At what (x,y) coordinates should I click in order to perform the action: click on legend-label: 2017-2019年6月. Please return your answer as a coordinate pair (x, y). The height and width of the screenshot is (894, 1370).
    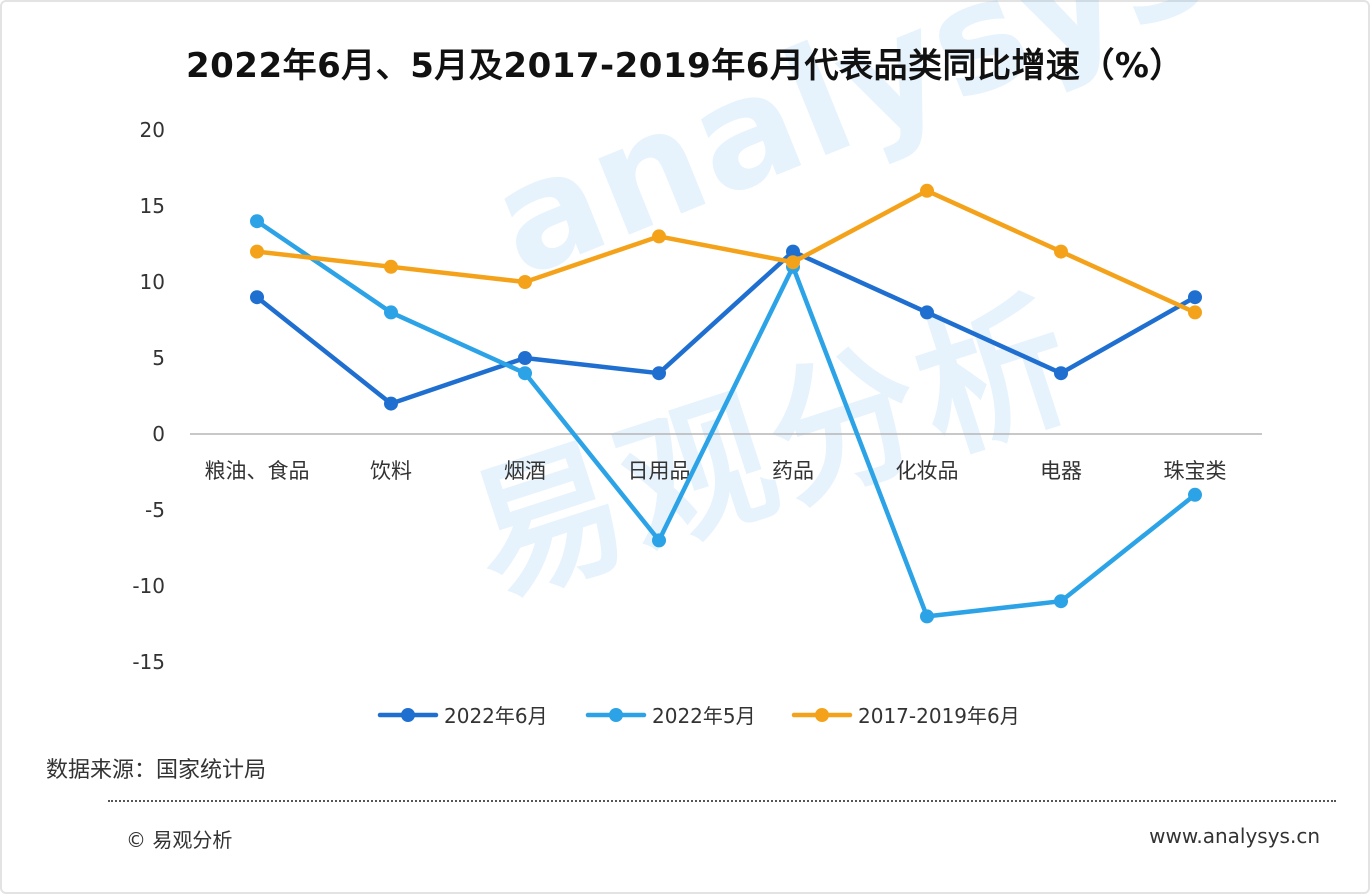
    Looking at the image, I should click on (939, 716).